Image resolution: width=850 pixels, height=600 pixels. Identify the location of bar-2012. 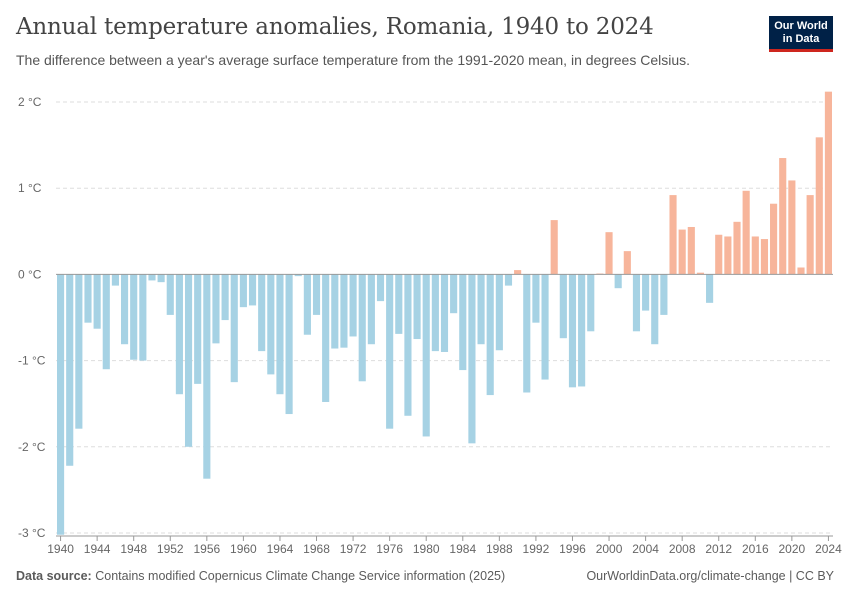
(719, 254).